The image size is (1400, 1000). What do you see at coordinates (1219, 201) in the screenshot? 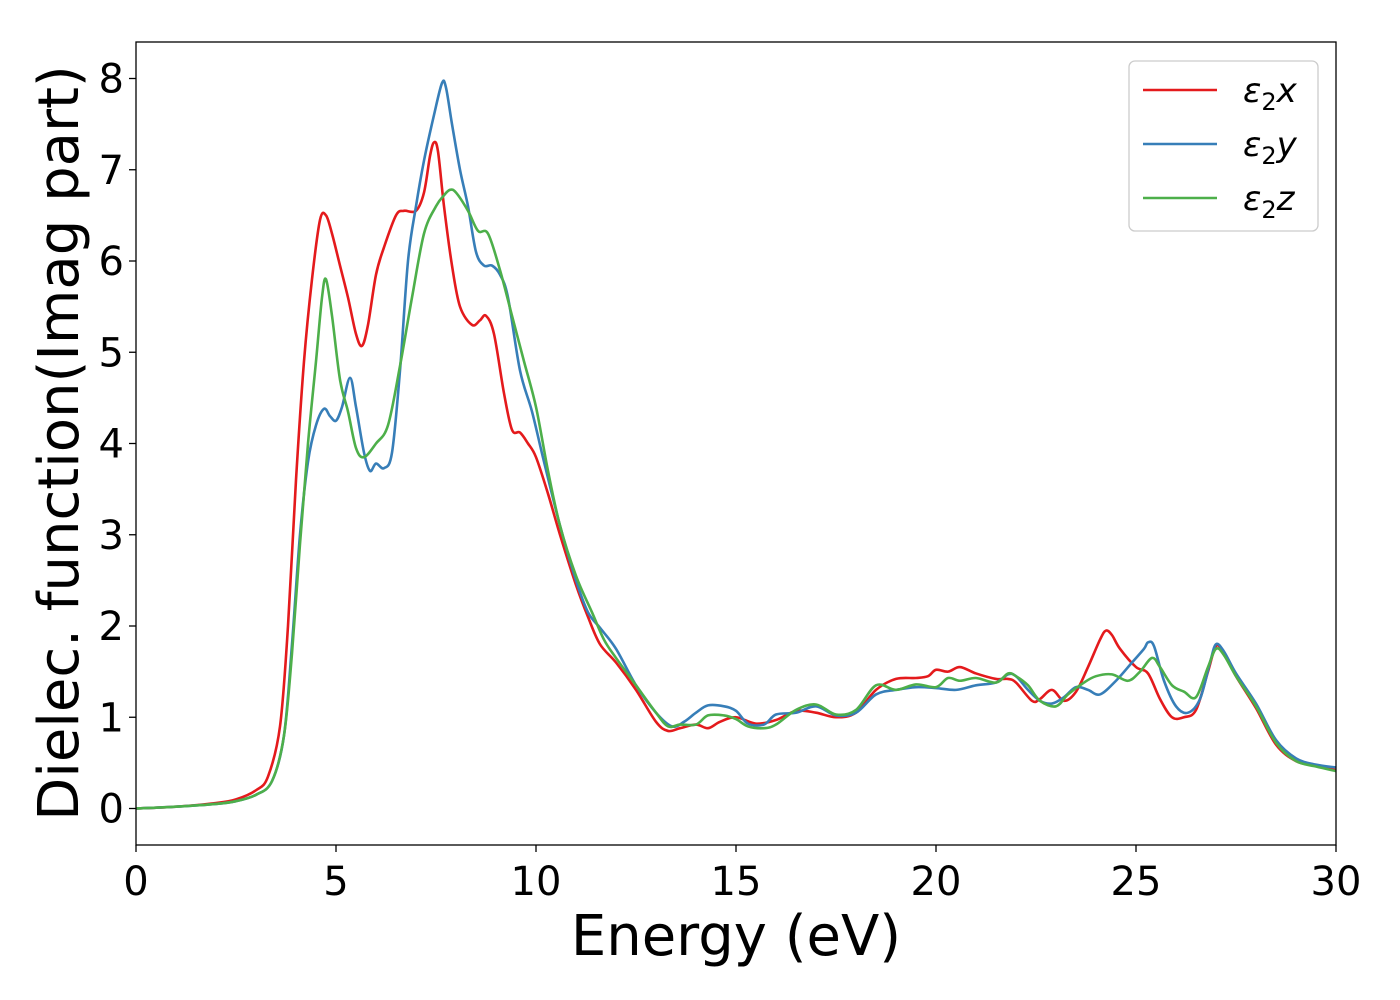
I see `legend-item-e2z: ε2z` at bounding box center [1219, 201].